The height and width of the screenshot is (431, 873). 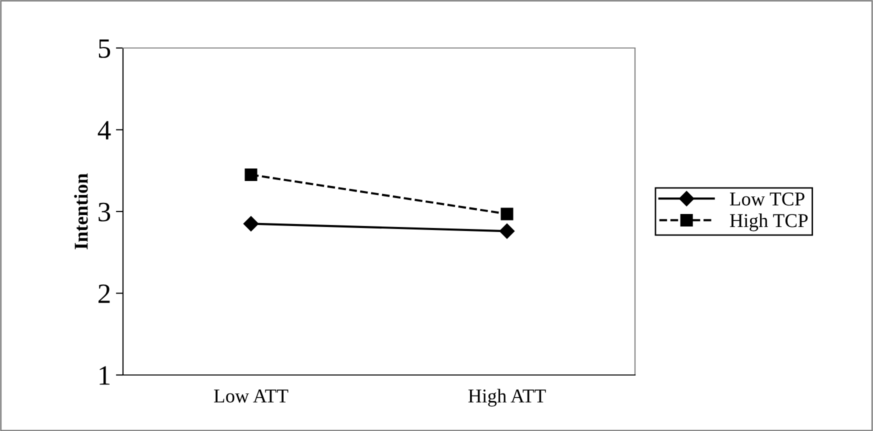 What do you see at coordinates (104, 48) in the screenshot?
I see `y-tick-label: 5` at bounding box center [104, 48].